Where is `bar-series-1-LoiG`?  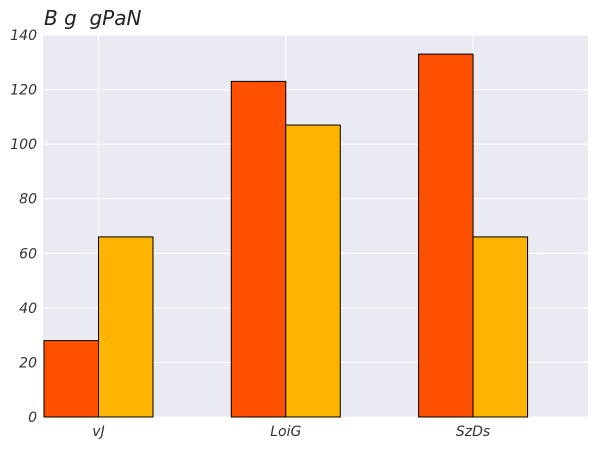
bar-series-1-LoiG is located at coordinates (258, 249).